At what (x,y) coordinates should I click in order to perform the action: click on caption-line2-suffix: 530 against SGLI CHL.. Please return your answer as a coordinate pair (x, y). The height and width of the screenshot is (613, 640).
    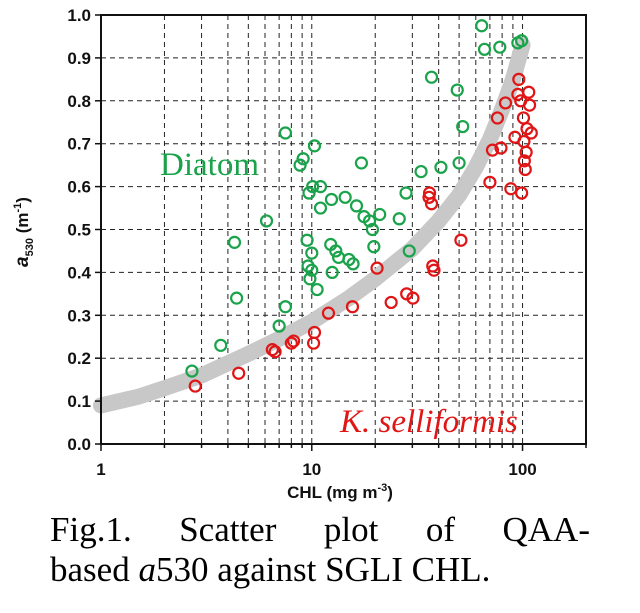
    Looking at the image, I should click on (323, 569).